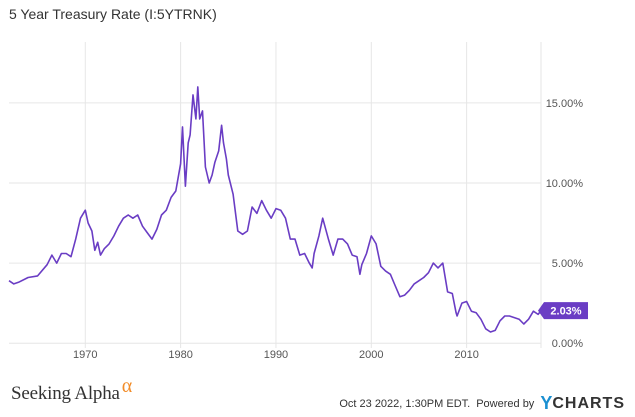  I want to click on powered-by-label: Powered by, so click(505, 403).